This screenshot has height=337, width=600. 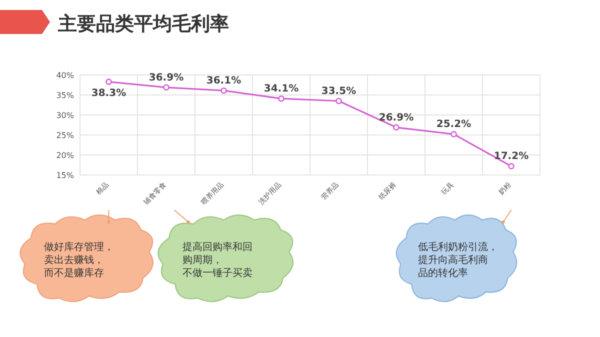 I want to click on y-tick-label: 30%, so click(x=65, y=115).